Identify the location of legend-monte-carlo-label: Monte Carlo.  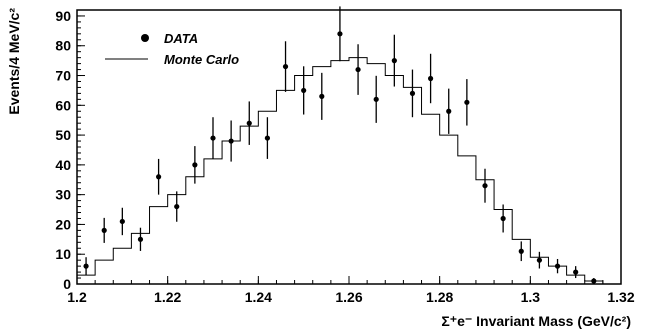
(201, 59).